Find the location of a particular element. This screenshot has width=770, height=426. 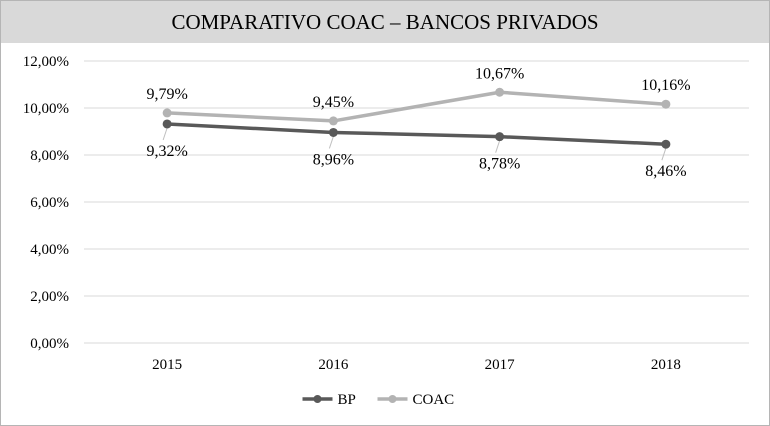

y-tick-label: 4,00% is located at coordinates (49, 250).